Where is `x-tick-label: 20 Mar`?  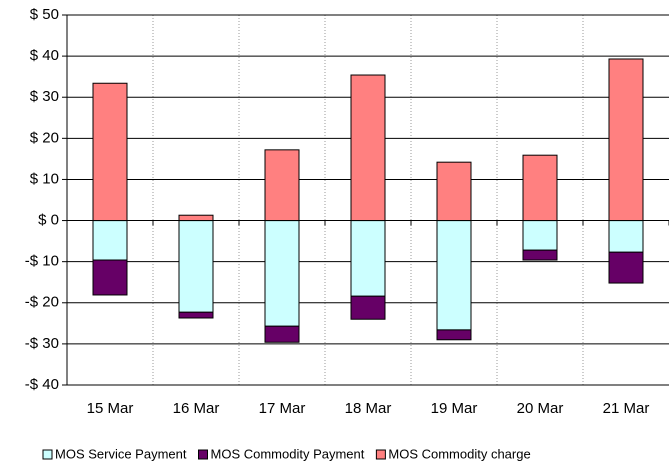 x-tick-label: 20 Mar is located at coordinates (540, 408).